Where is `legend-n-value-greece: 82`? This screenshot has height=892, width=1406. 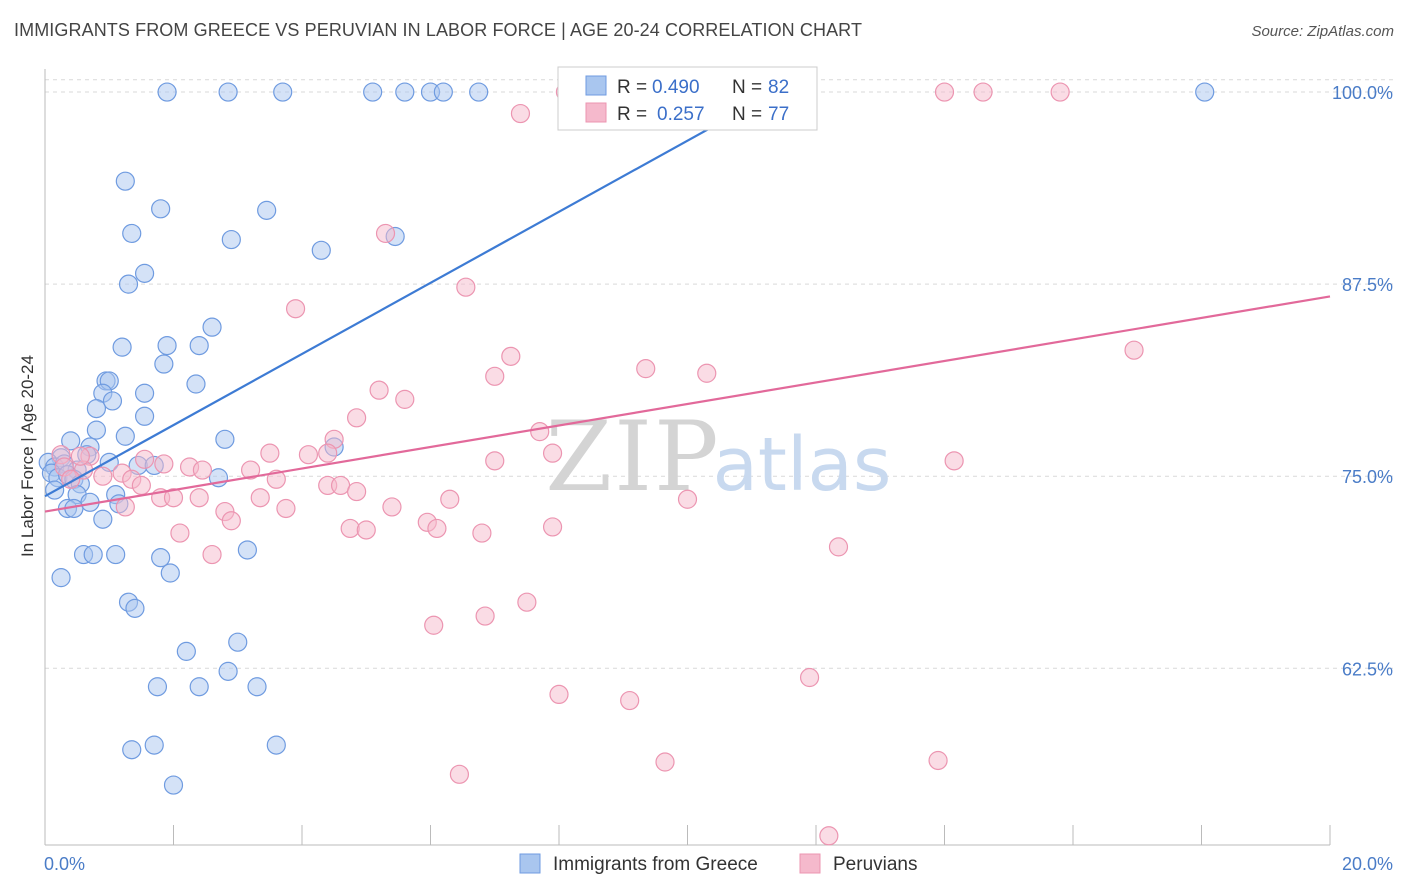 legend-n-value-greece: 82 is located at coordinates (778, 87).